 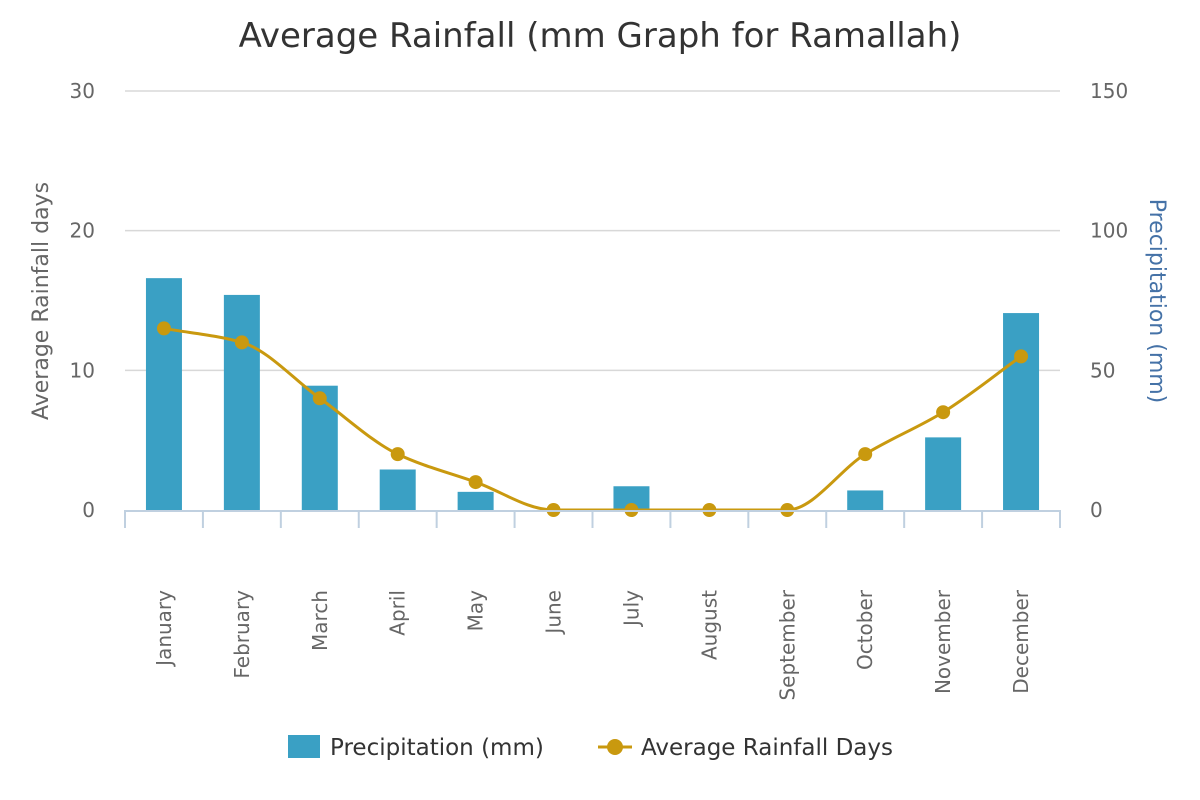 I want to click on legend-marker-swatch, so click(x=615, y=747).